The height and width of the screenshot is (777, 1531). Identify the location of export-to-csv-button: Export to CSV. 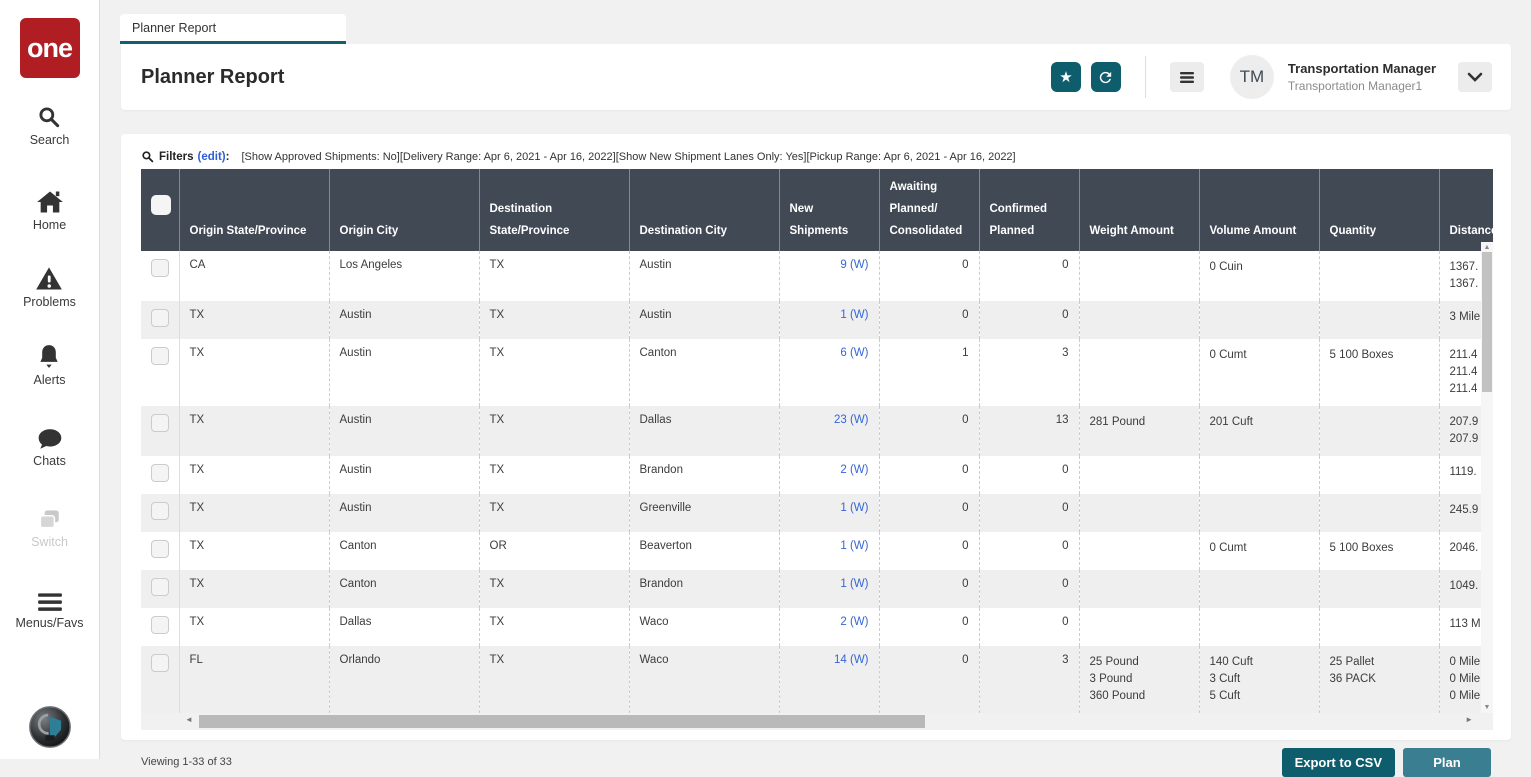
(1338, 762).